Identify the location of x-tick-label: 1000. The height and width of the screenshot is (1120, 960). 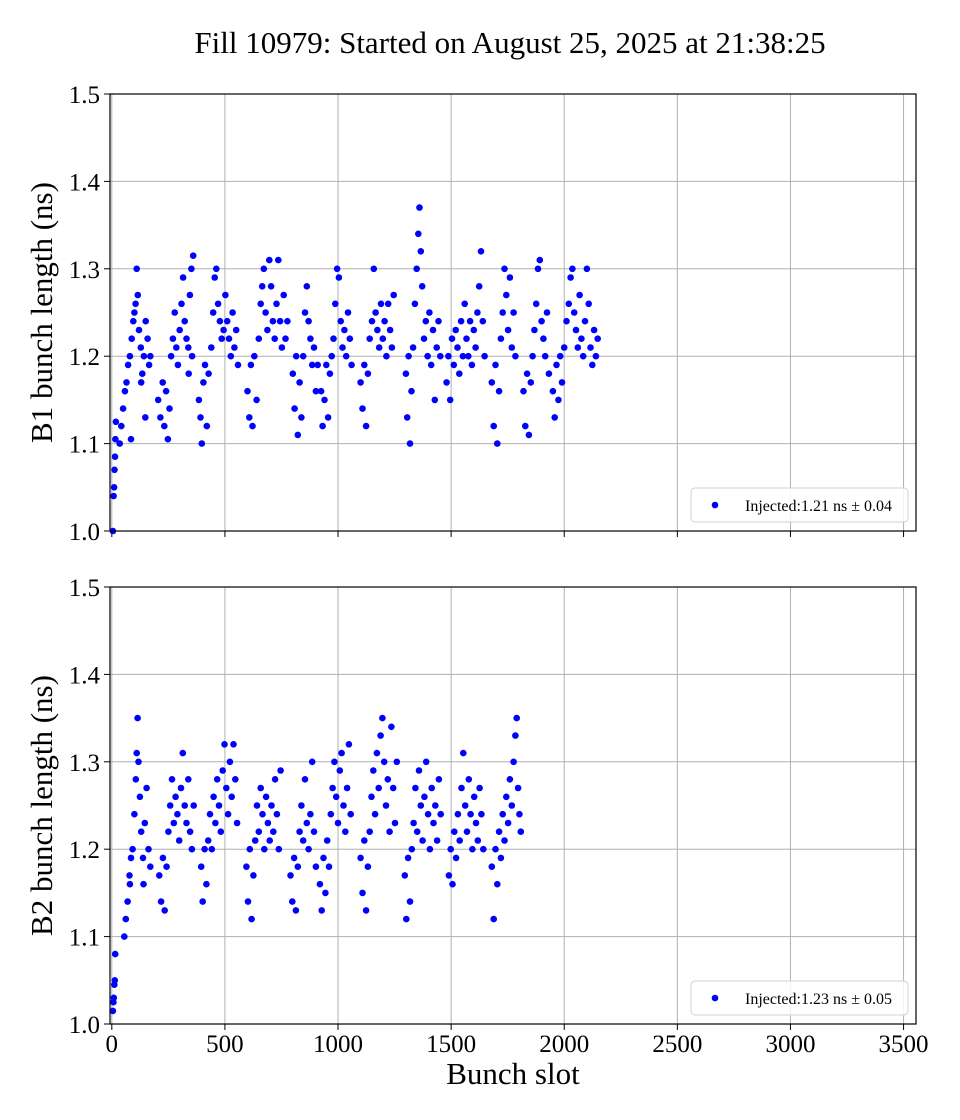
(338, 1044).